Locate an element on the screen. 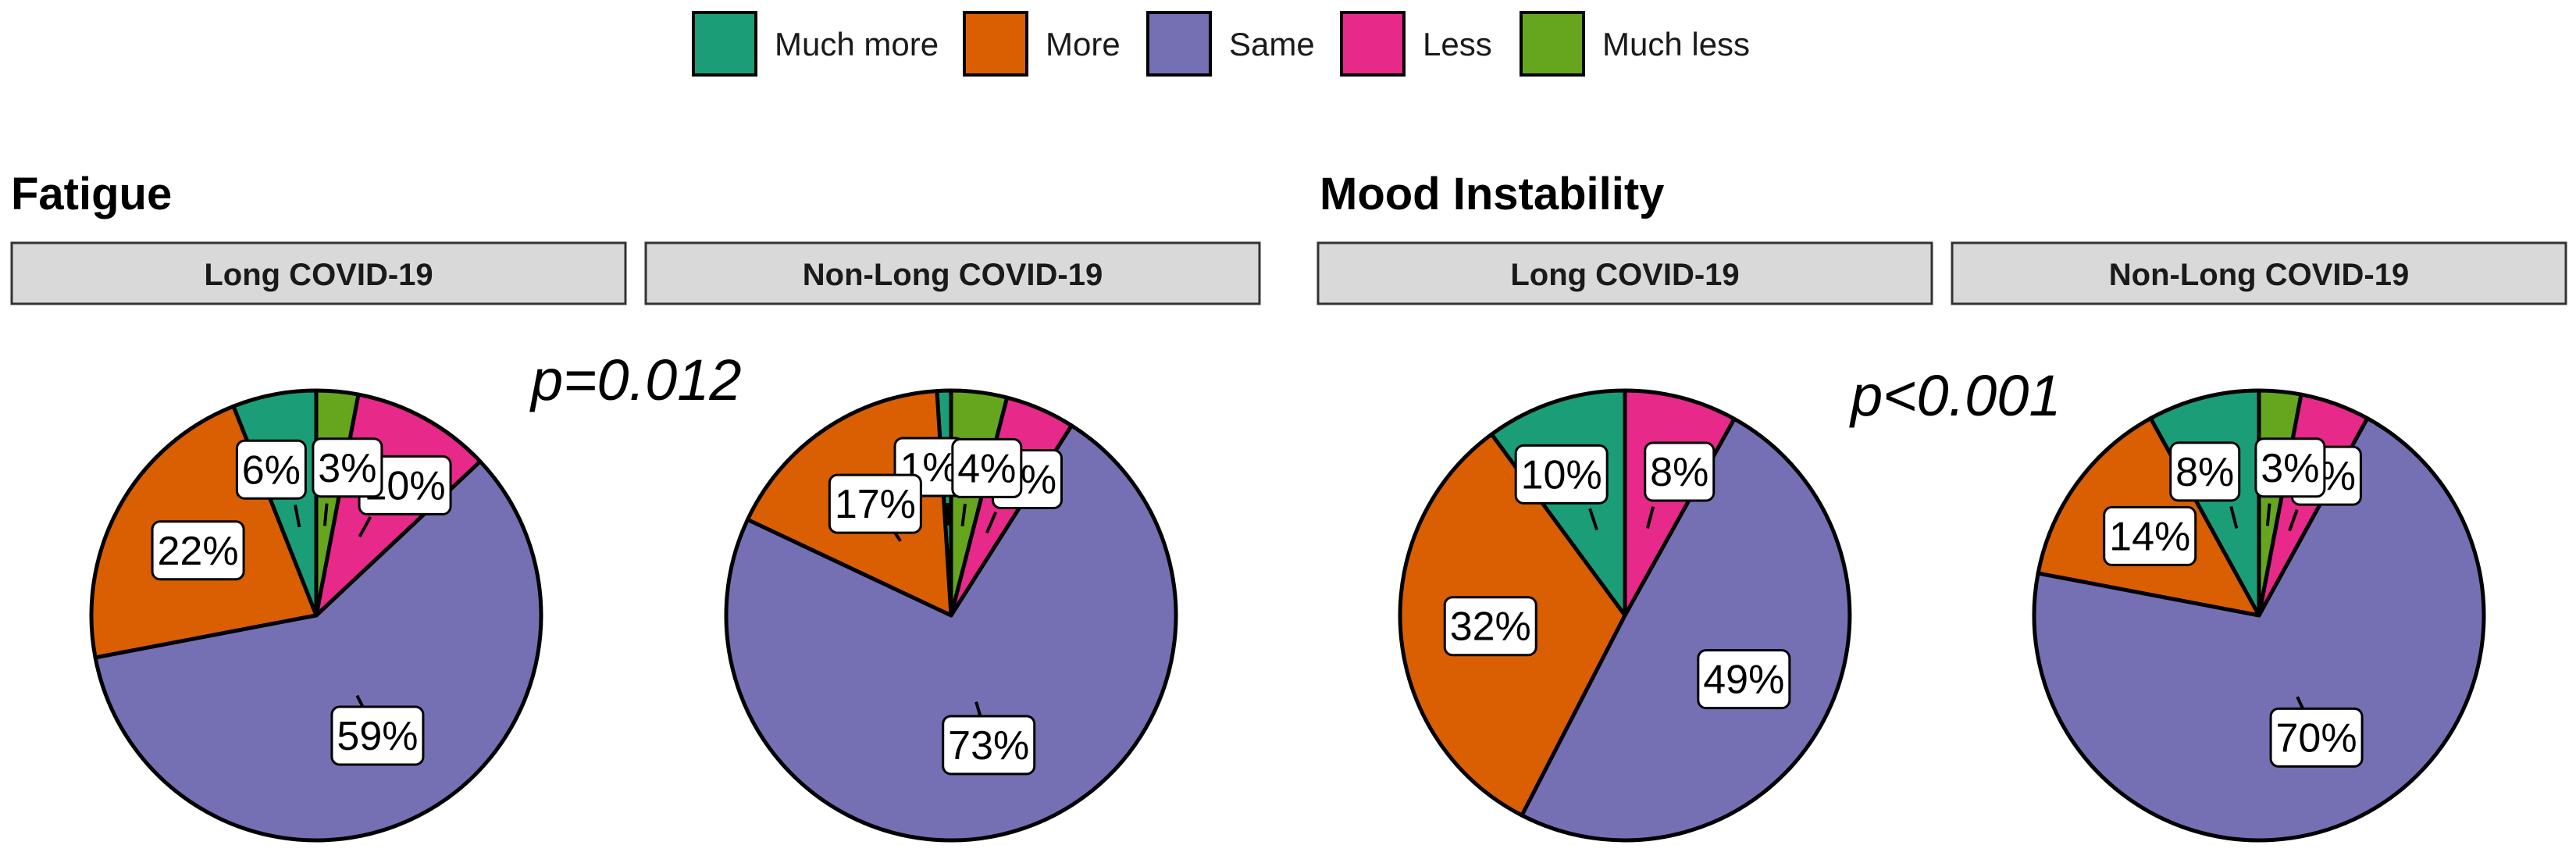 The image size is (2576, 863). legend-label: Much more is located at coordinates (857, 44).